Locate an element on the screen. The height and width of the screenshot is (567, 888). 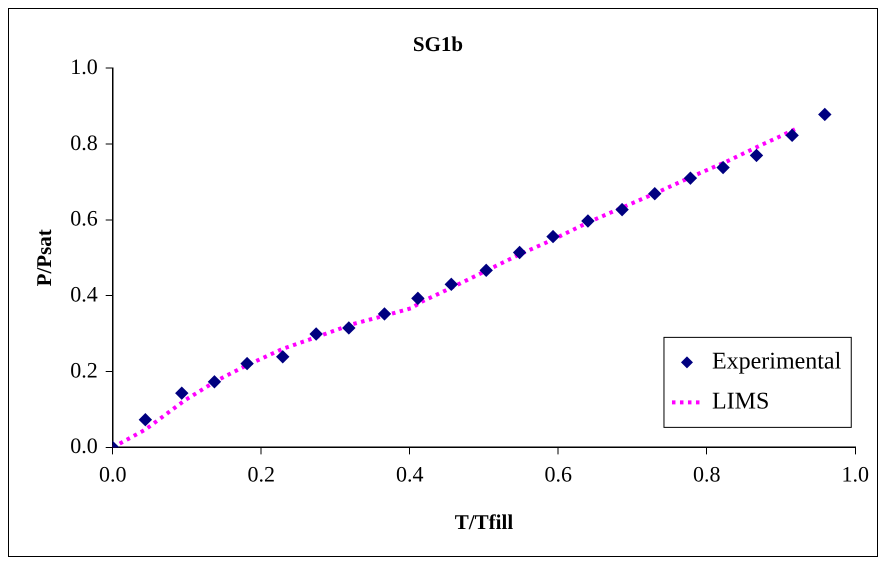
y-axis-title: P/Psat is located at coordinates (44, 257).